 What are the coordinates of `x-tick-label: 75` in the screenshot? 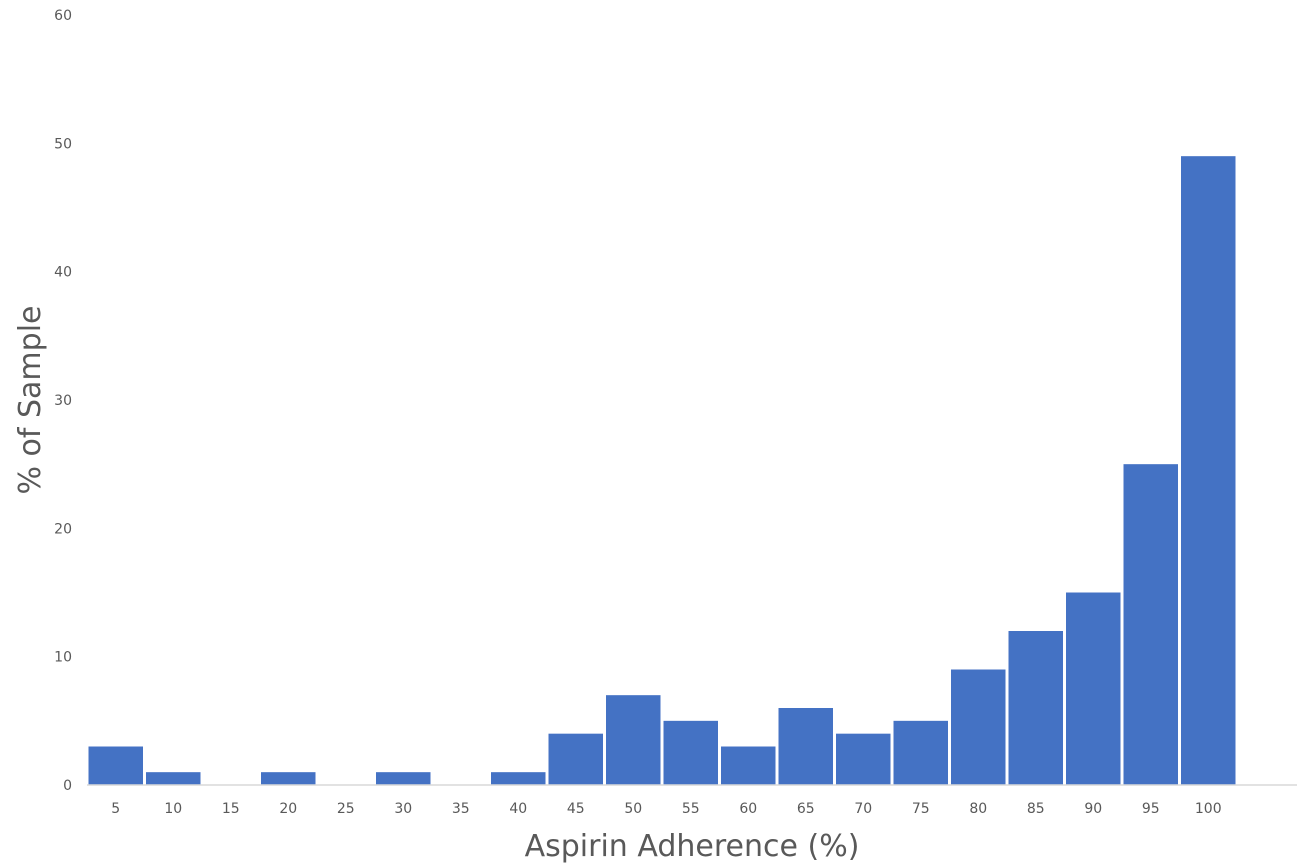 It's located at (921, 809).